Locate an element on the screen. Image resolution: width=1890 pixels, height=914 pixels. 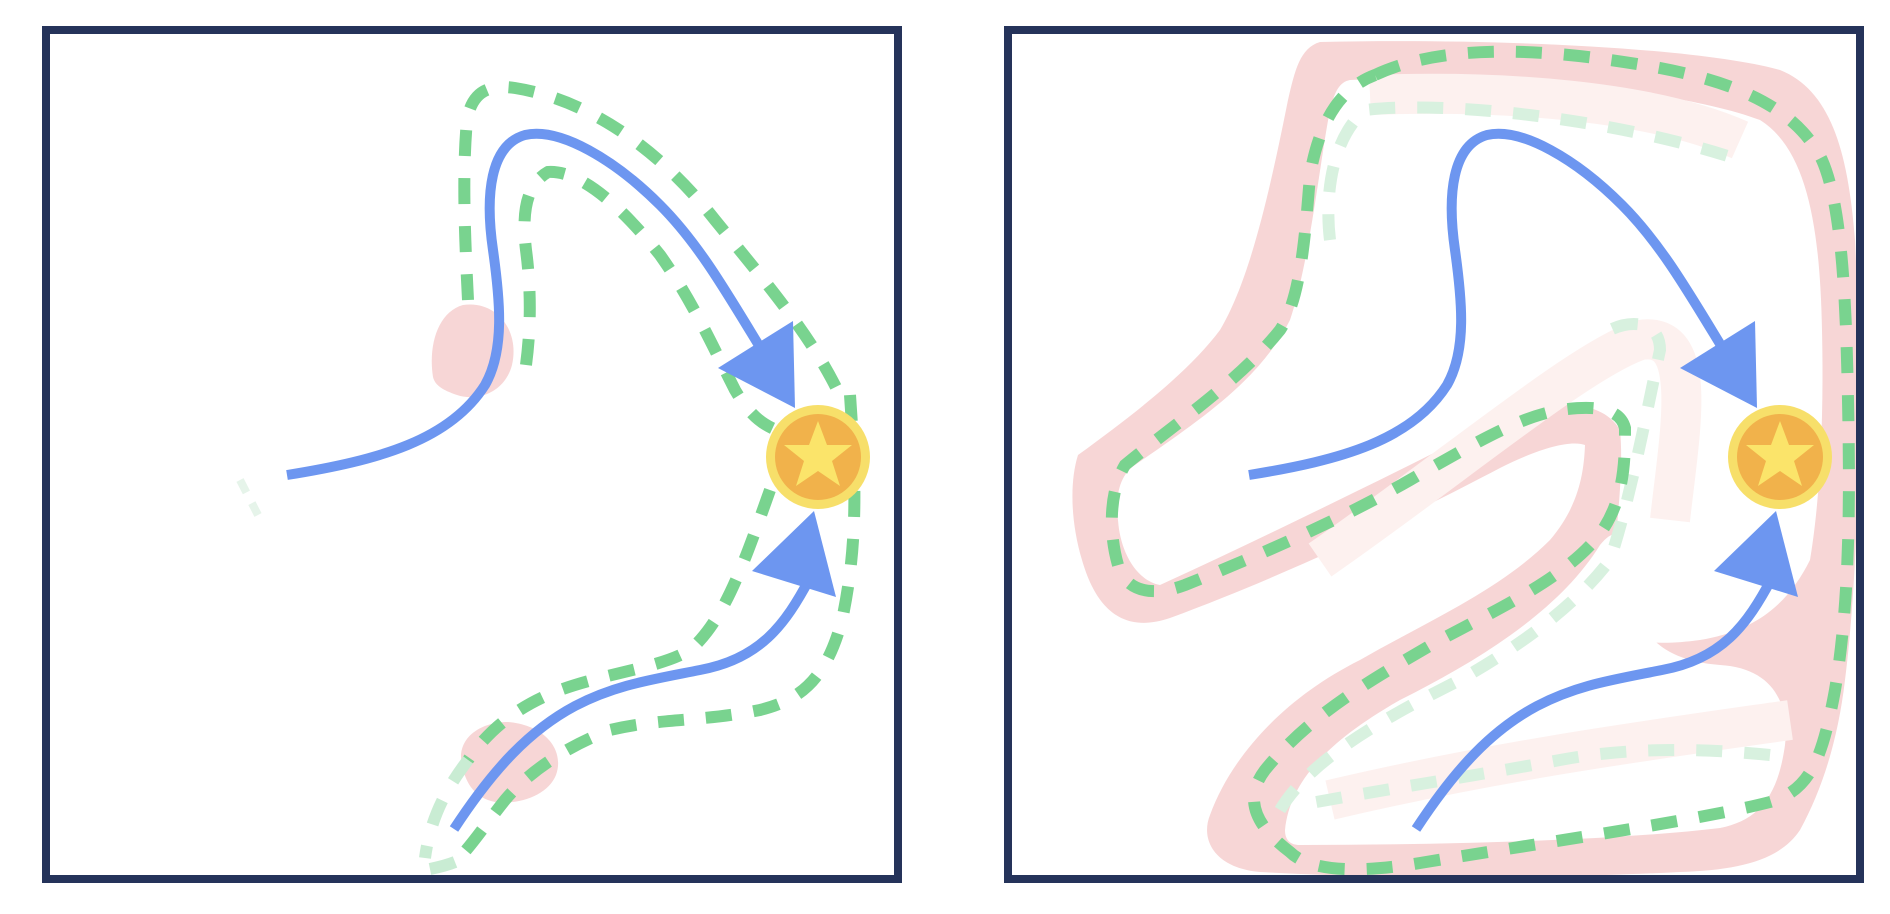
dashed-boundary-upper-outer is located at coordinates (653, 242).